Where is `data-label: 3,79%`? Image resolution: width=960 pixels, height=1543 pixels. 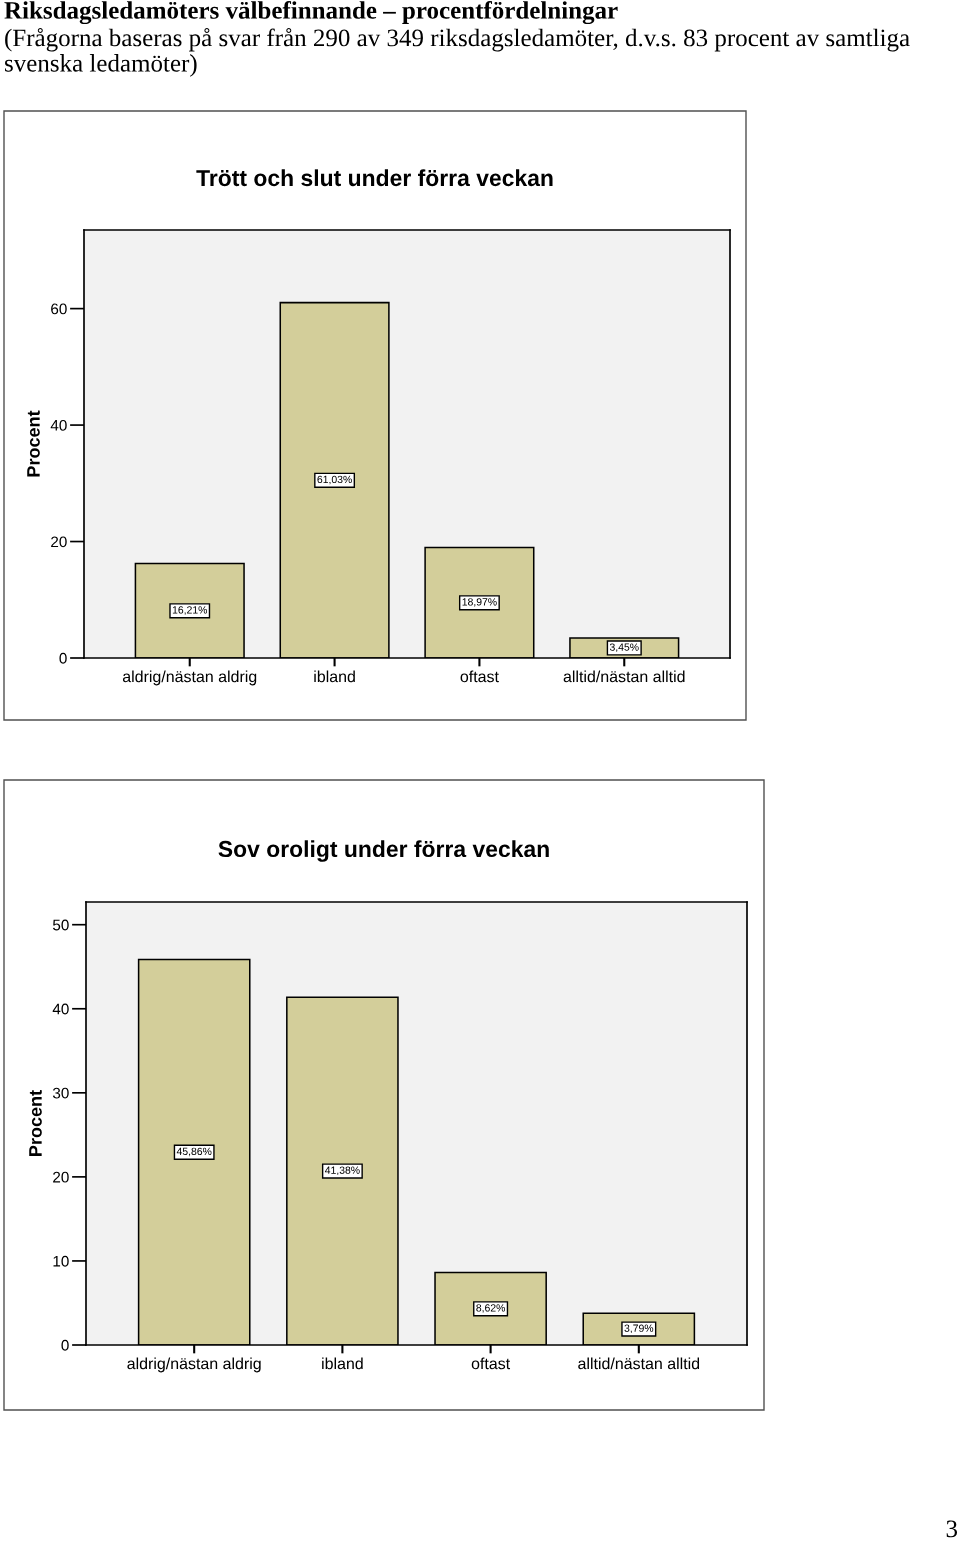 data-label: 3,79% is located at coordinates (639, 1329).